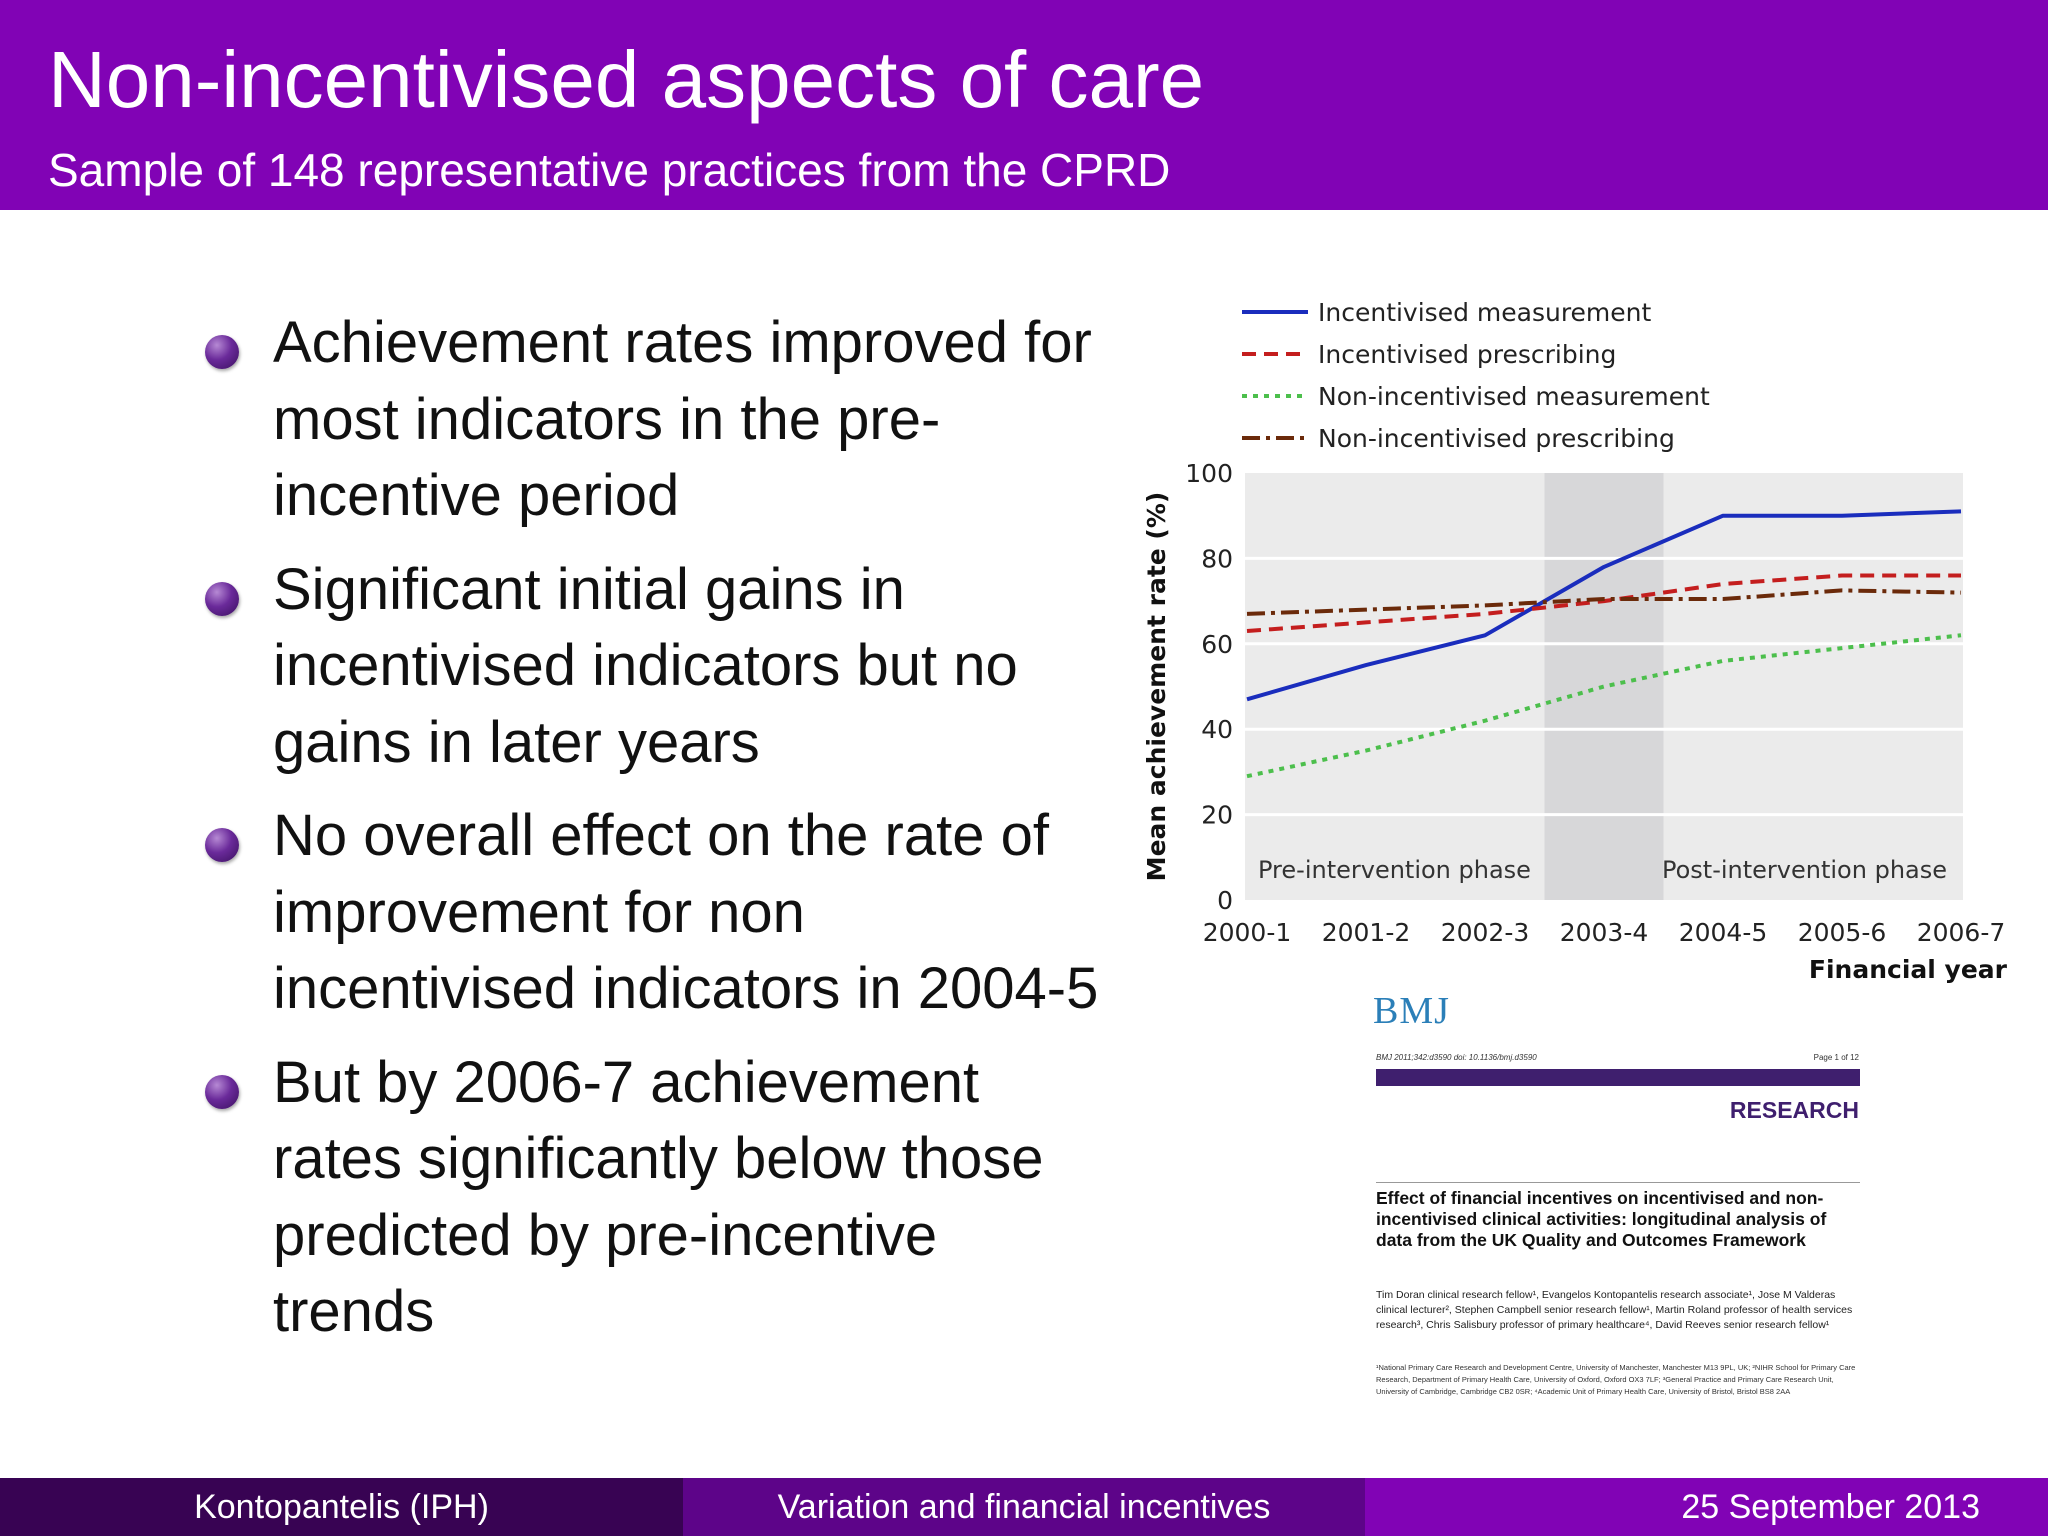 Image resolution: width=2048 pixels, height=1536 pixels. Describe the element at coordinates (1794, 1110) in the screenshot. I see `paper-section-label: RESEARCH` at that location.